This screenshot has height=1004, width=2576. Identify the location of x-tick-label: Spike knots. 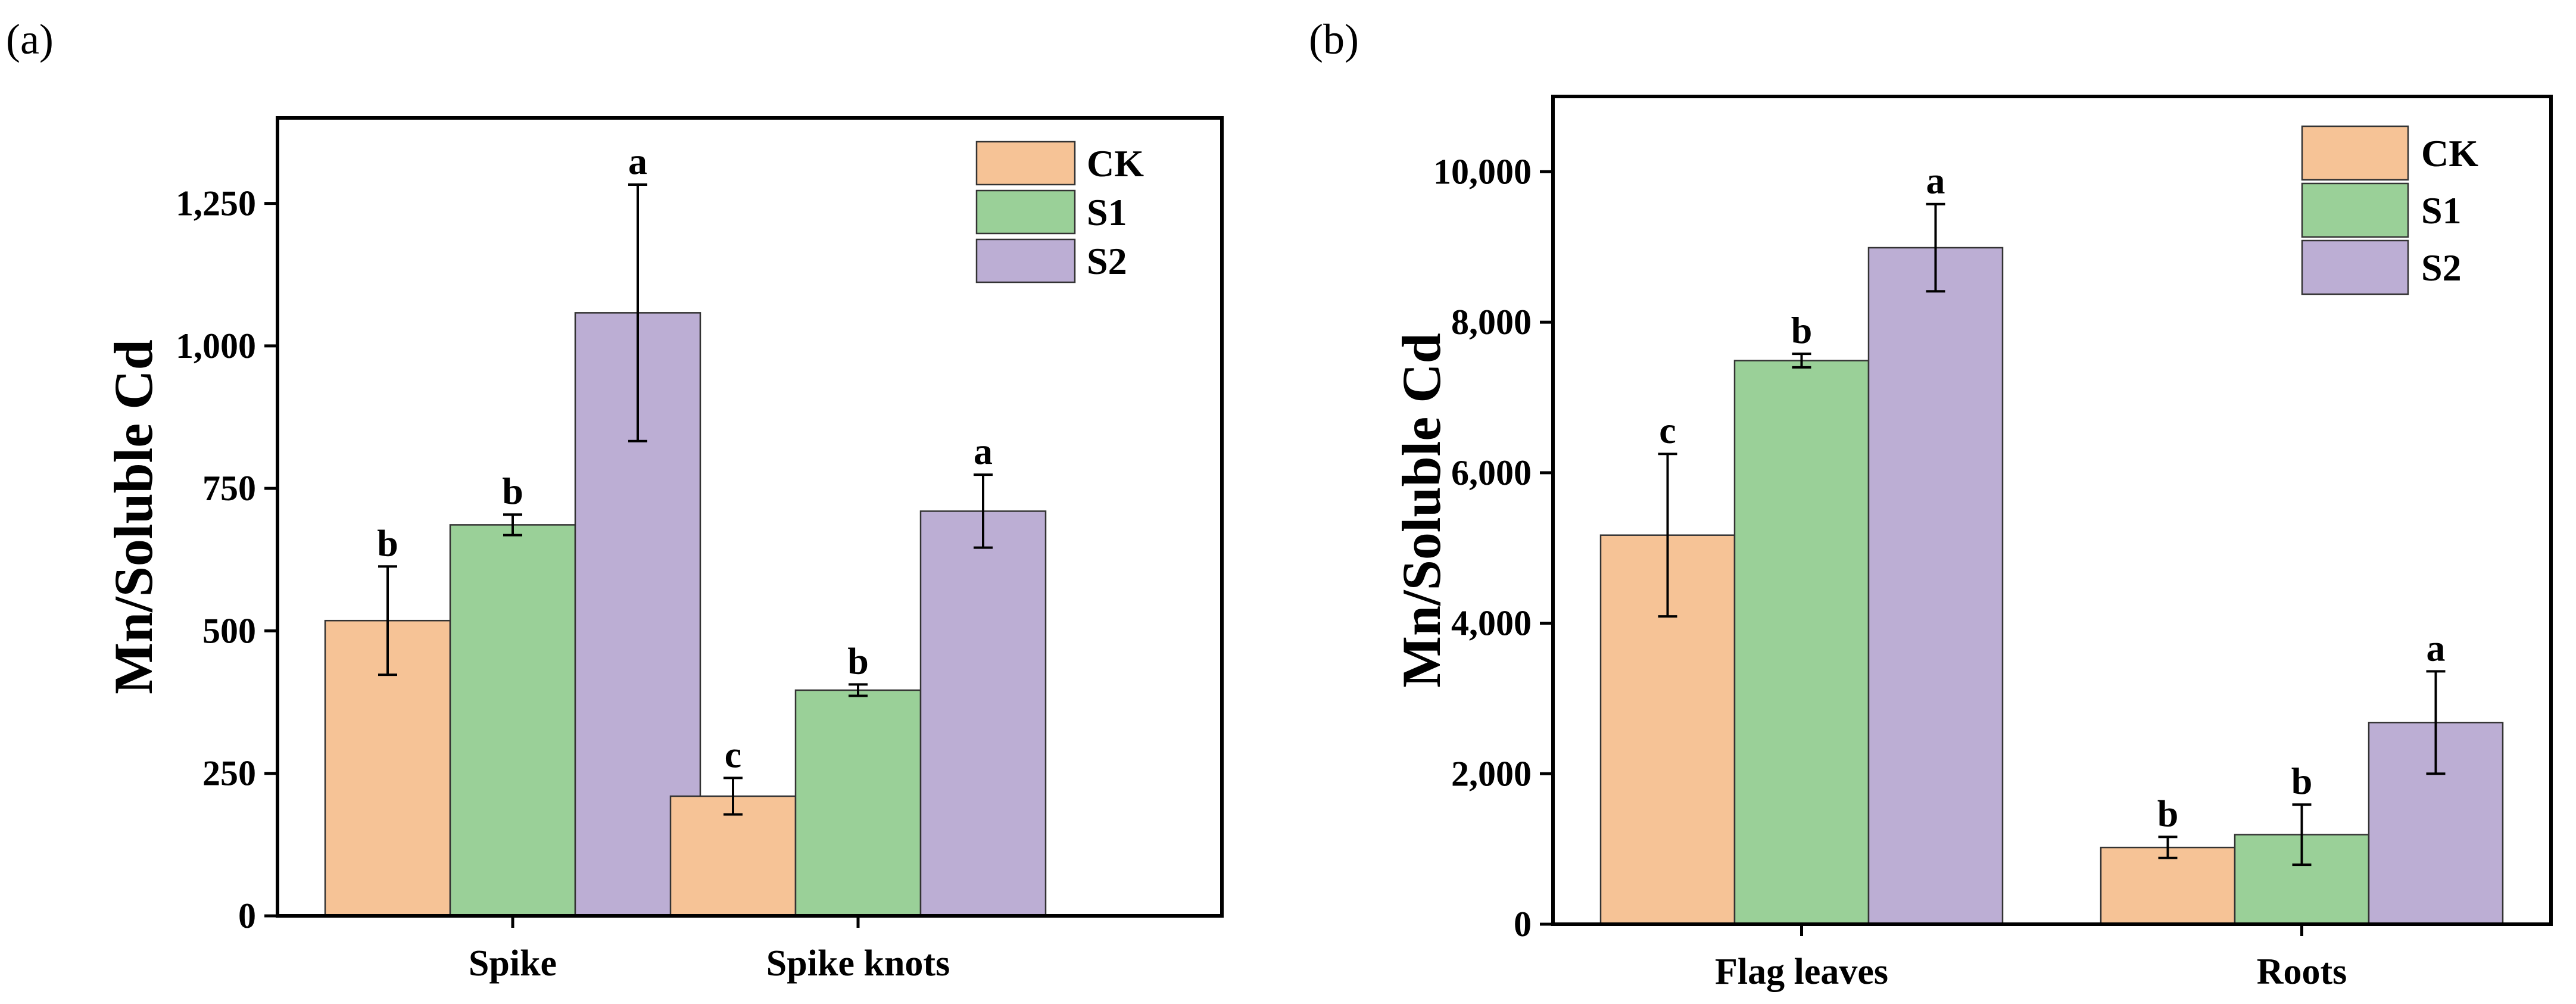
(858, 963).